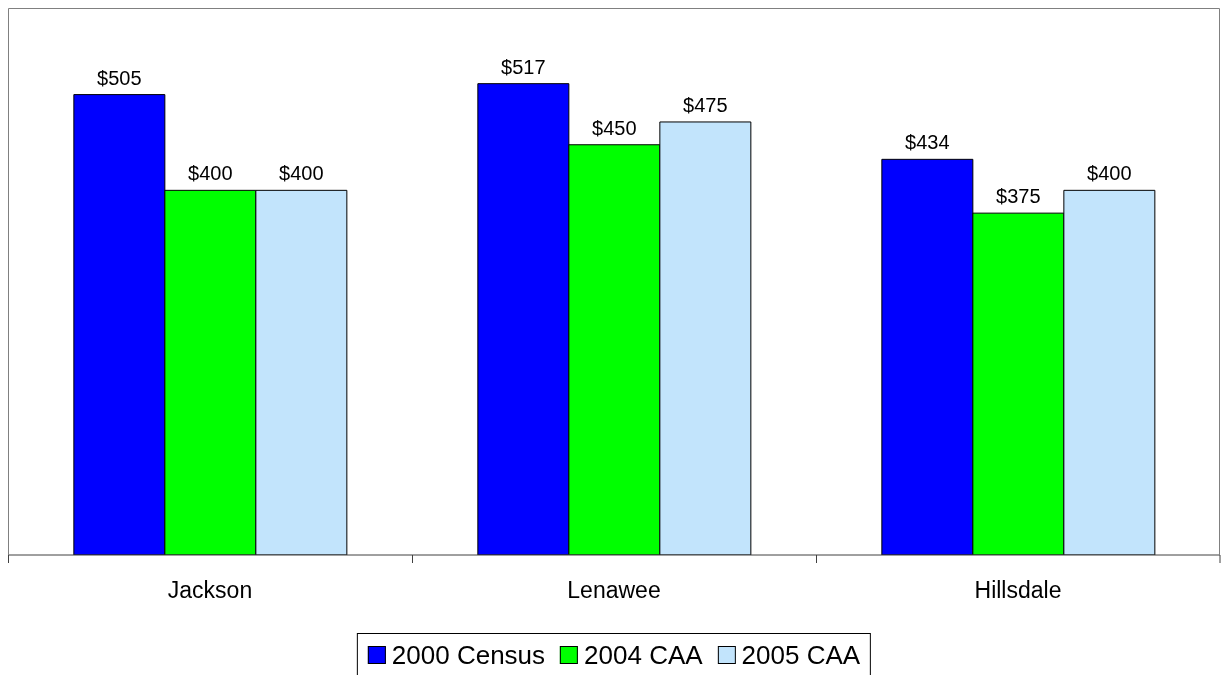 This screenshot has width=1227, height=675. I want to click on x-tick-label: Lenawee, so click(614, 590).